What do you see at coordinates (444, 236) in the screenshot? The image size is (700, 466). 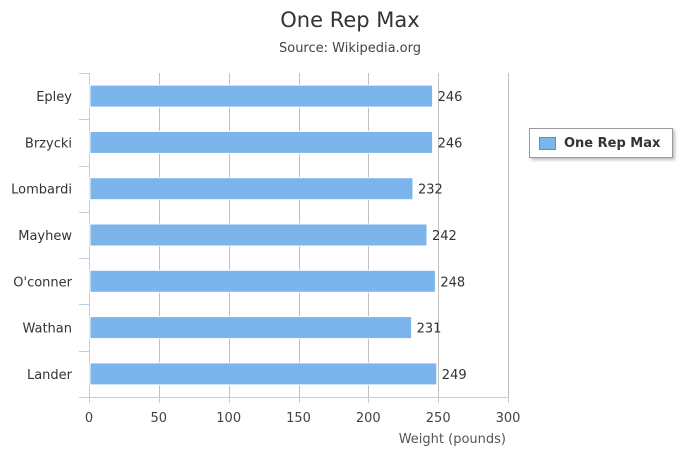 I see `data-label: 242` at bounding box center [444, 236].